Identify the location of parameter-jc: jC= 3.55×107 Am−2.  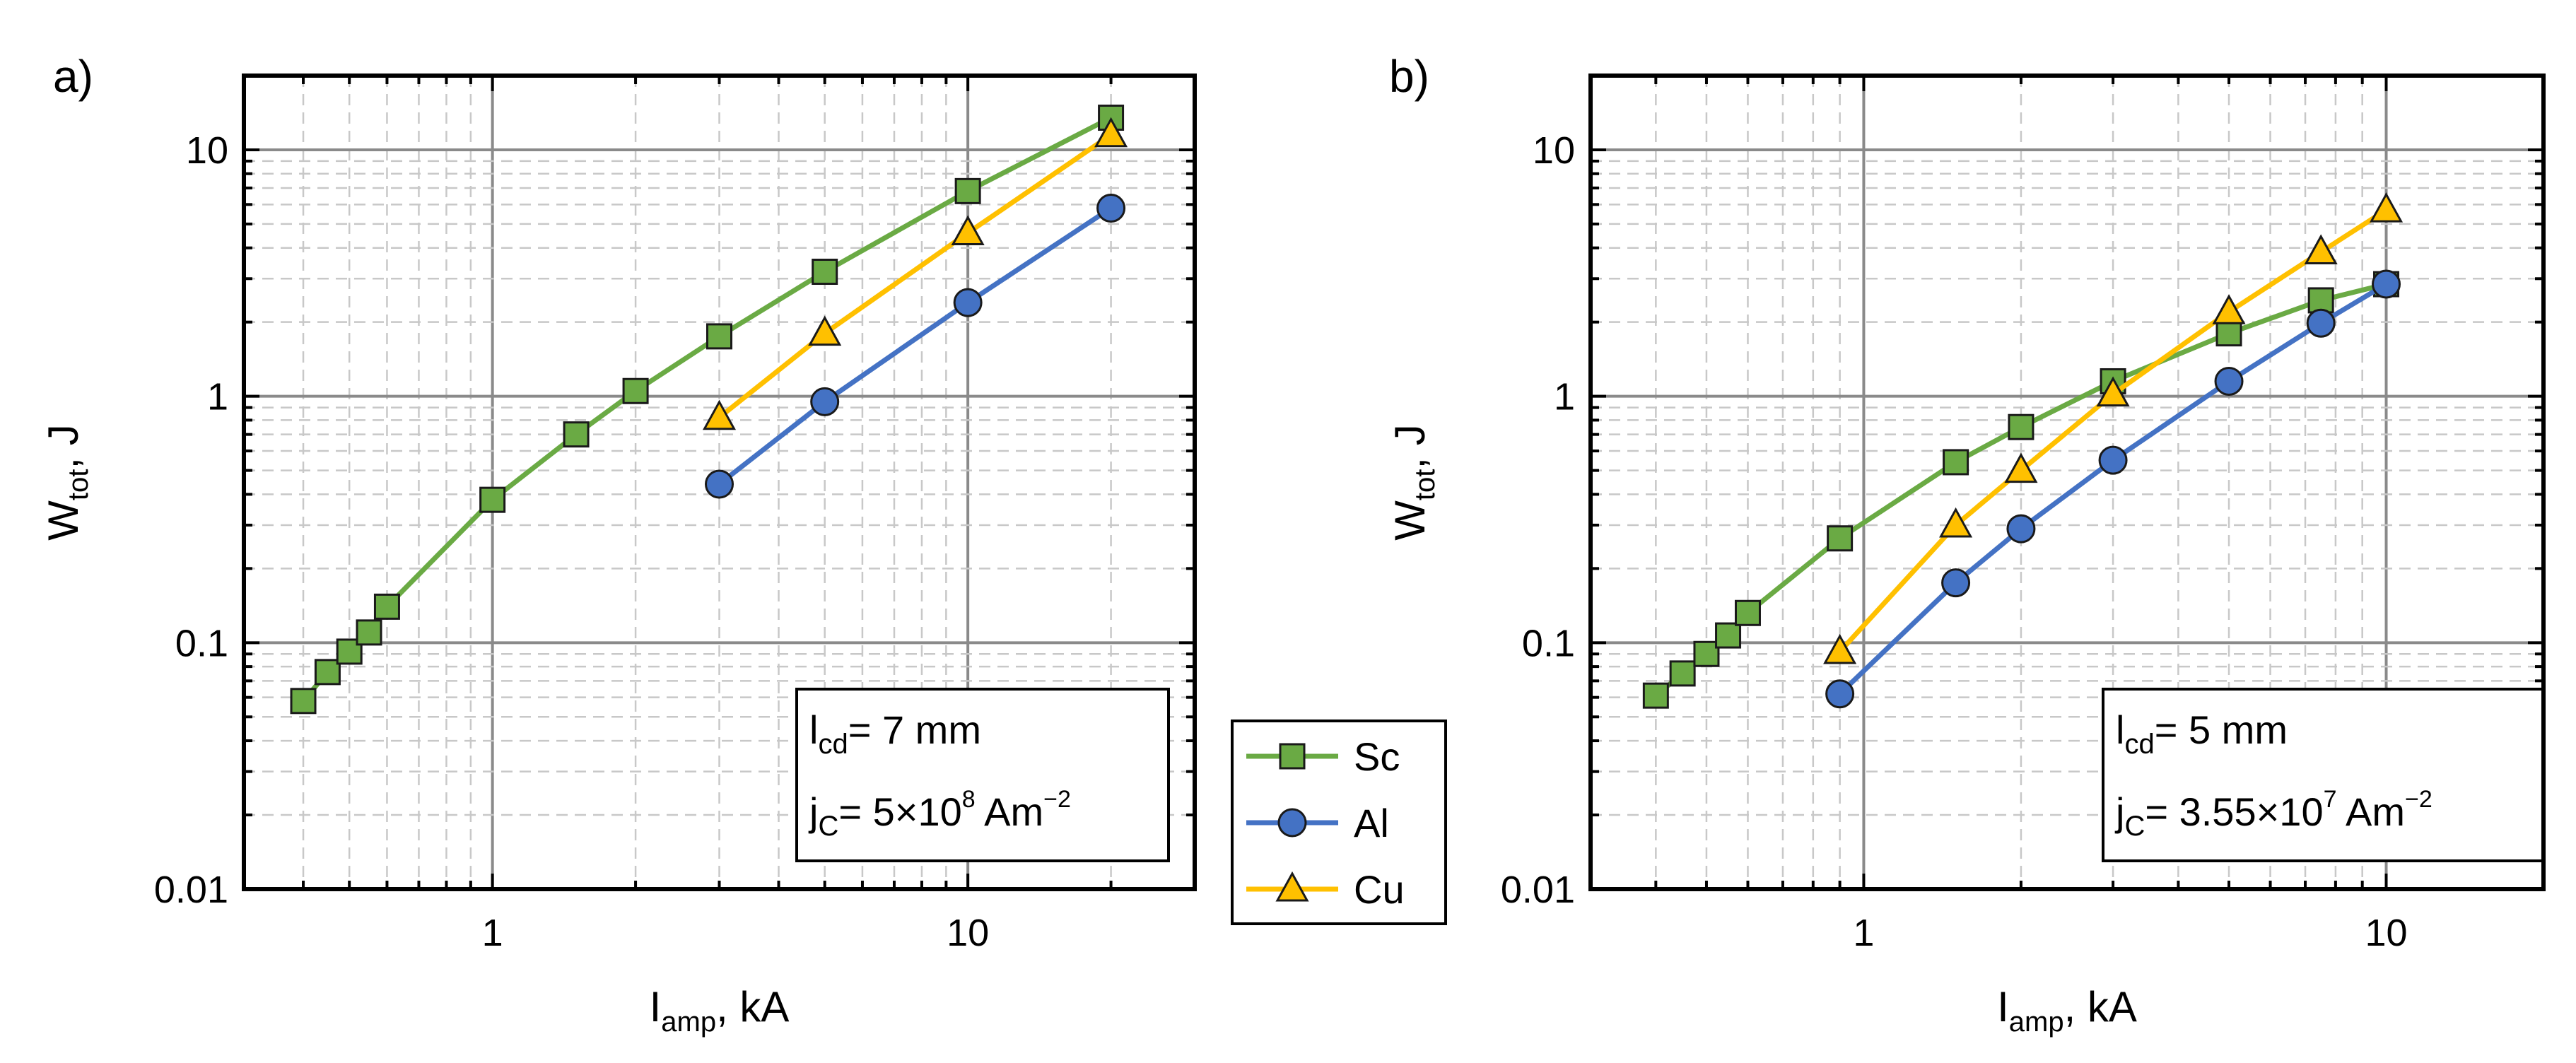
(2273, 814).